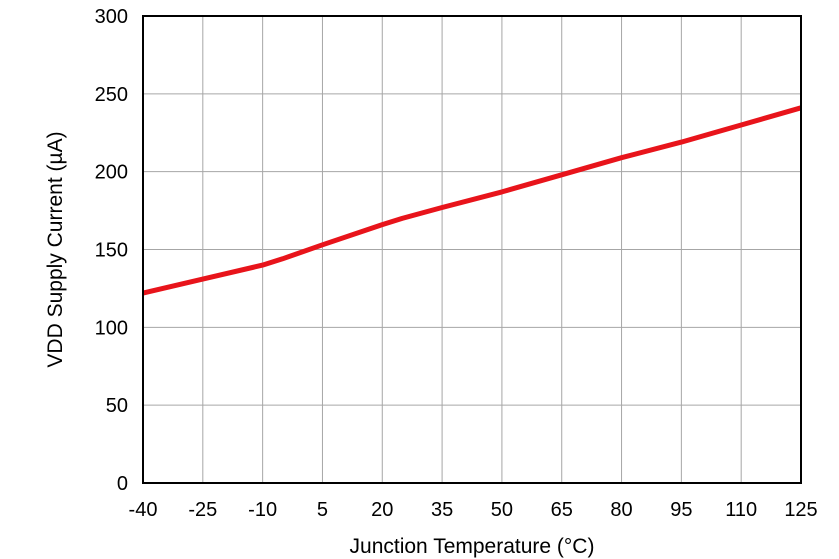 The height and width of the screenshot is (559, 839). What do you see at coordinates (143, 510) in the screenshot?
I see `x-tick-label: -40` at bounding box center [143, 510].